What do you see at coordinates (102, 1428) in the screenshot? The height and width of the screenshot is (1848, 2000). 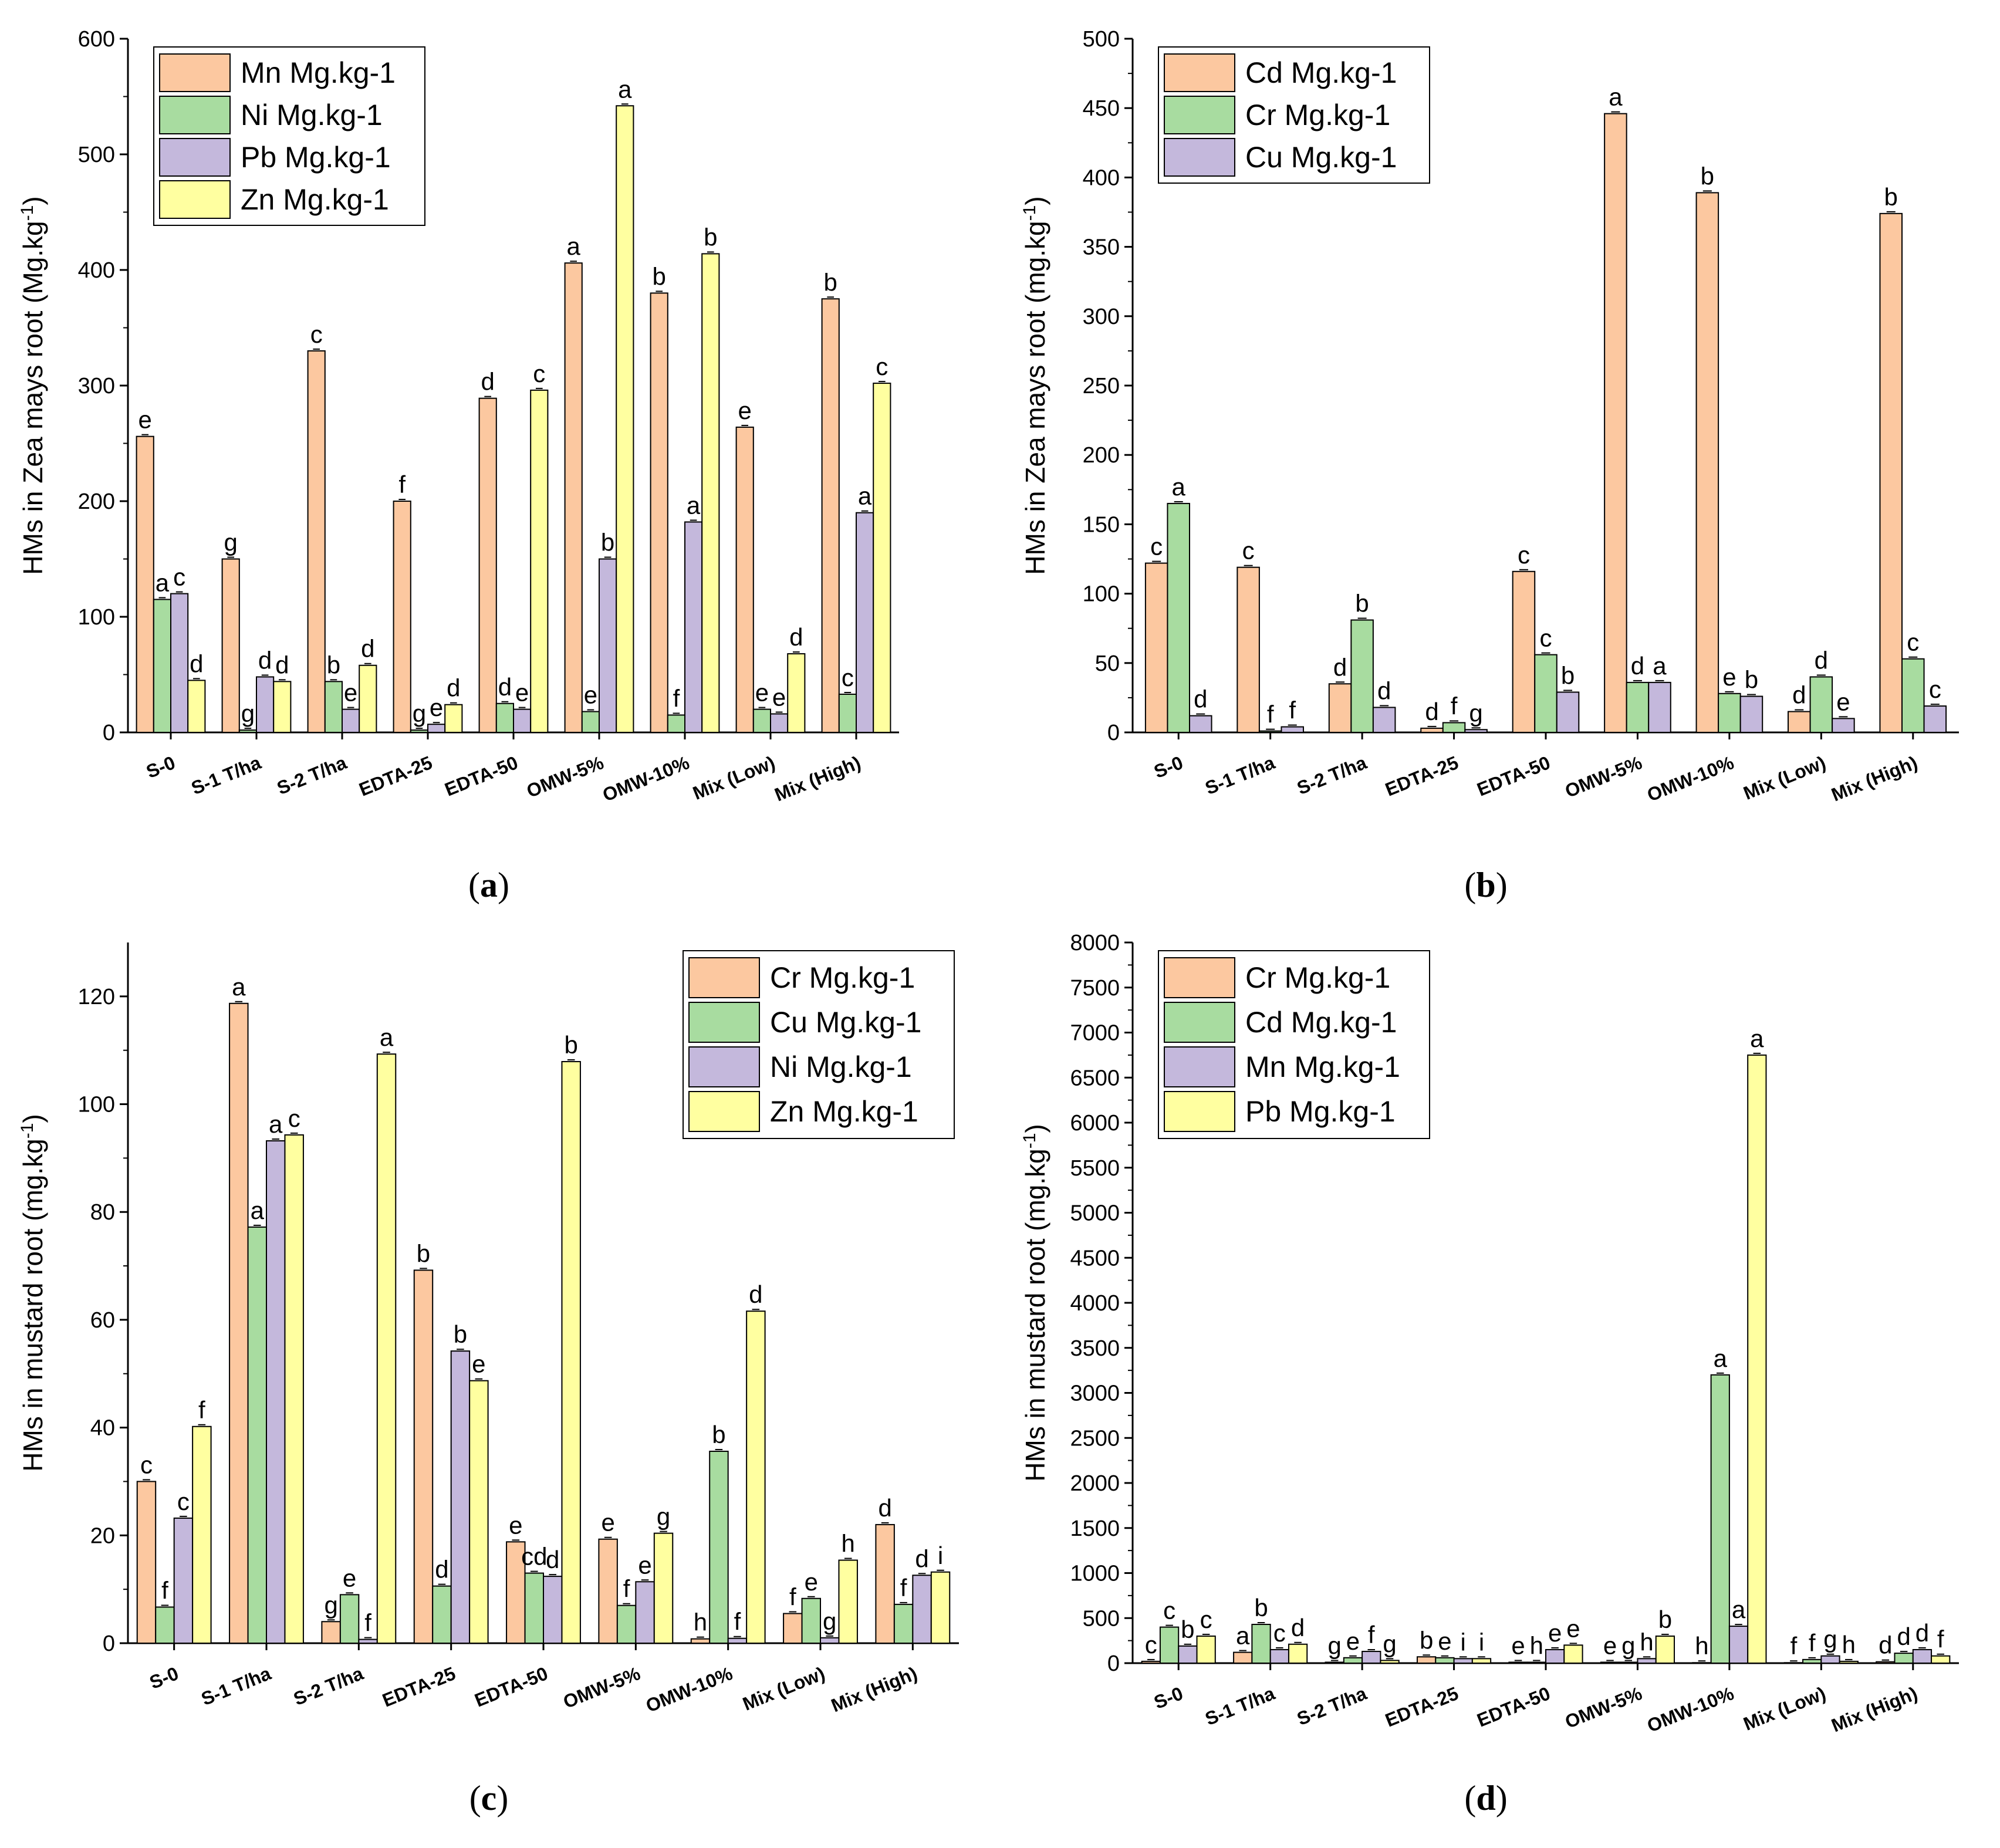 I see `y-tick-label: 40` at bounding box center [102, 1428].